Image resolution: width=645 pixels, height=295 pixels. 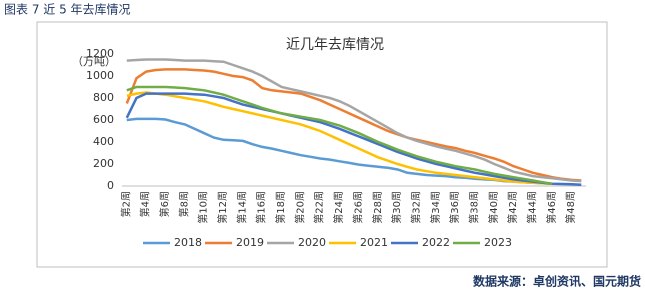 I want to click on x-tick-label: 第4周, so click(x=145, y=204).